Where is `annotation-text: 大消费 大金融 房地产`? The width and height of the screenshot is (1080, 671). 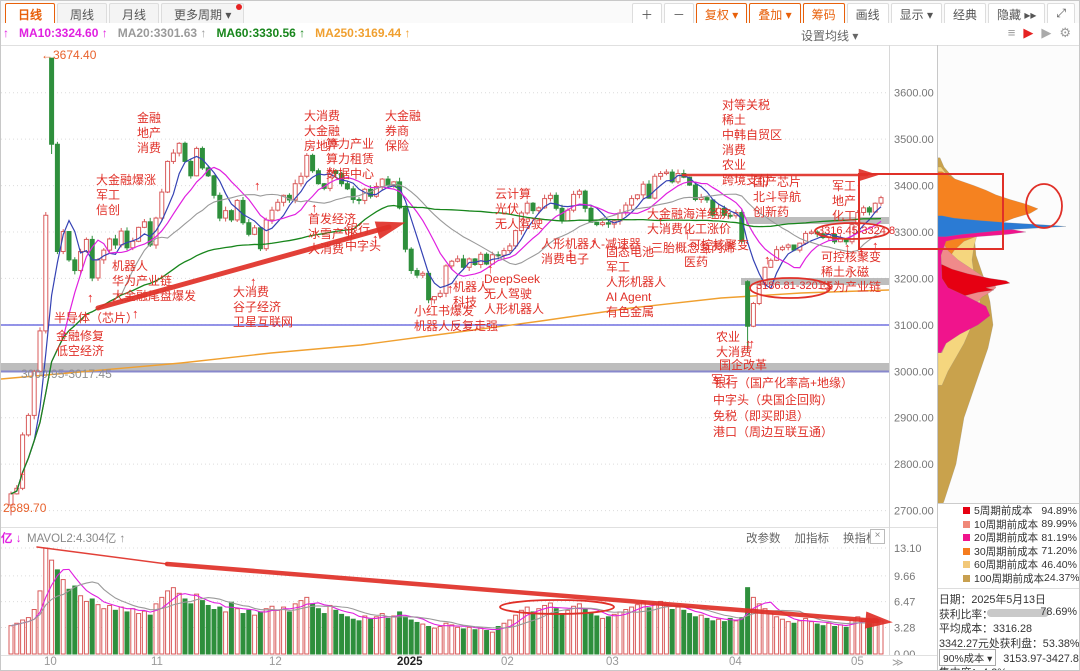
annotation-text: 大消费 大金融 房地产 is located at coordinates (322, 131).